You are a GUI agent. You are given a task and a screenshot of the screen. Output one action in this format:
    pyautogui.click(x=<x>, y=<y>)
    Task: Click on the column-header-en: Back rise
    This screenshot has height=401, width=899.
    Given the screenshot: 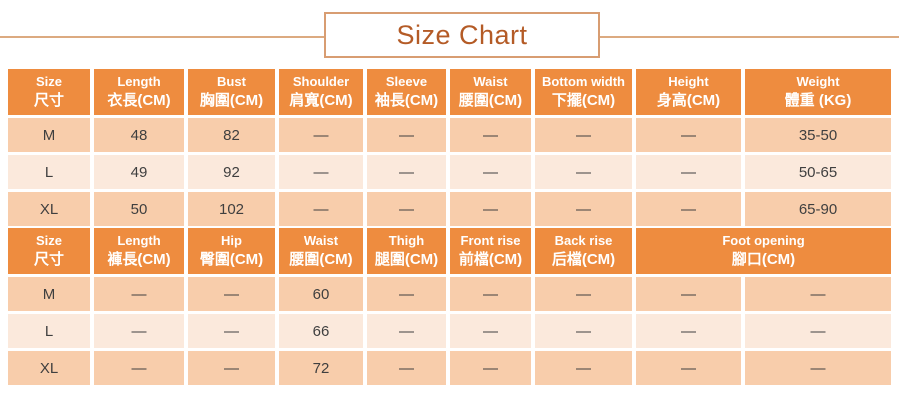 What is the action you would take?
    pyautogui.click(x=583, y=240)
    